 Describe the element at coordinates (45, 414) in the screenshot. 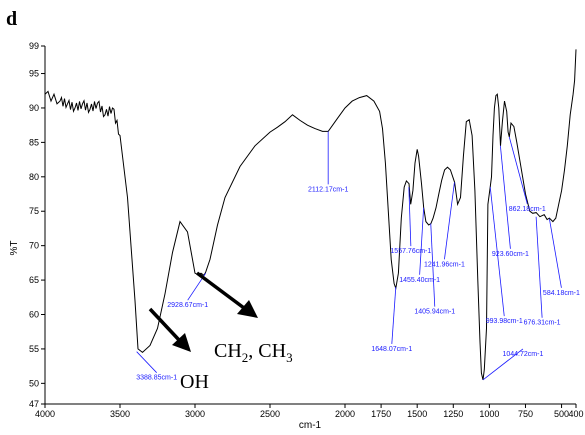

I see `x-tick-label: 4000` at that location.